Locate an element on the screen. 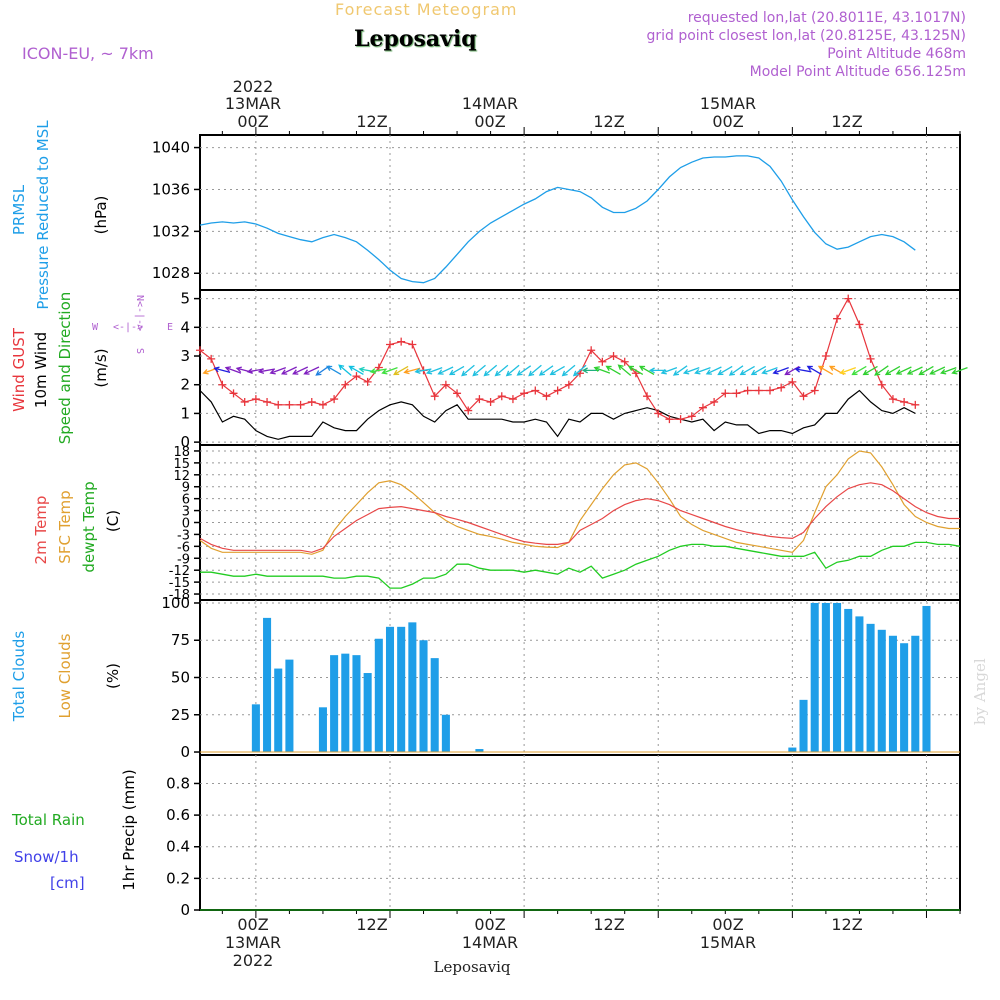  precip-rain-label: Total Rain is located at coordinates (48, 820).